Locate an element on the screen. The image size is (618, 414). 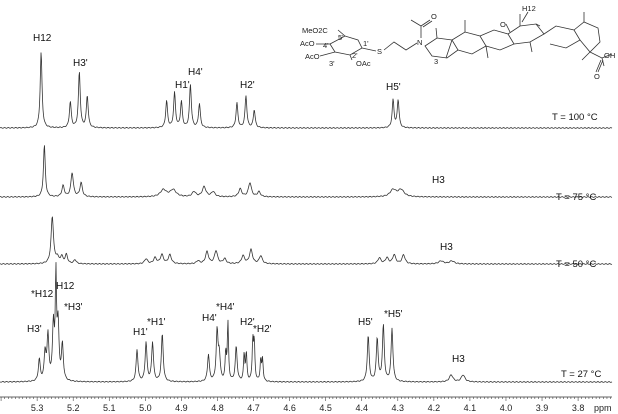
structure-o-keto: O is located at coordinates (503, 24).